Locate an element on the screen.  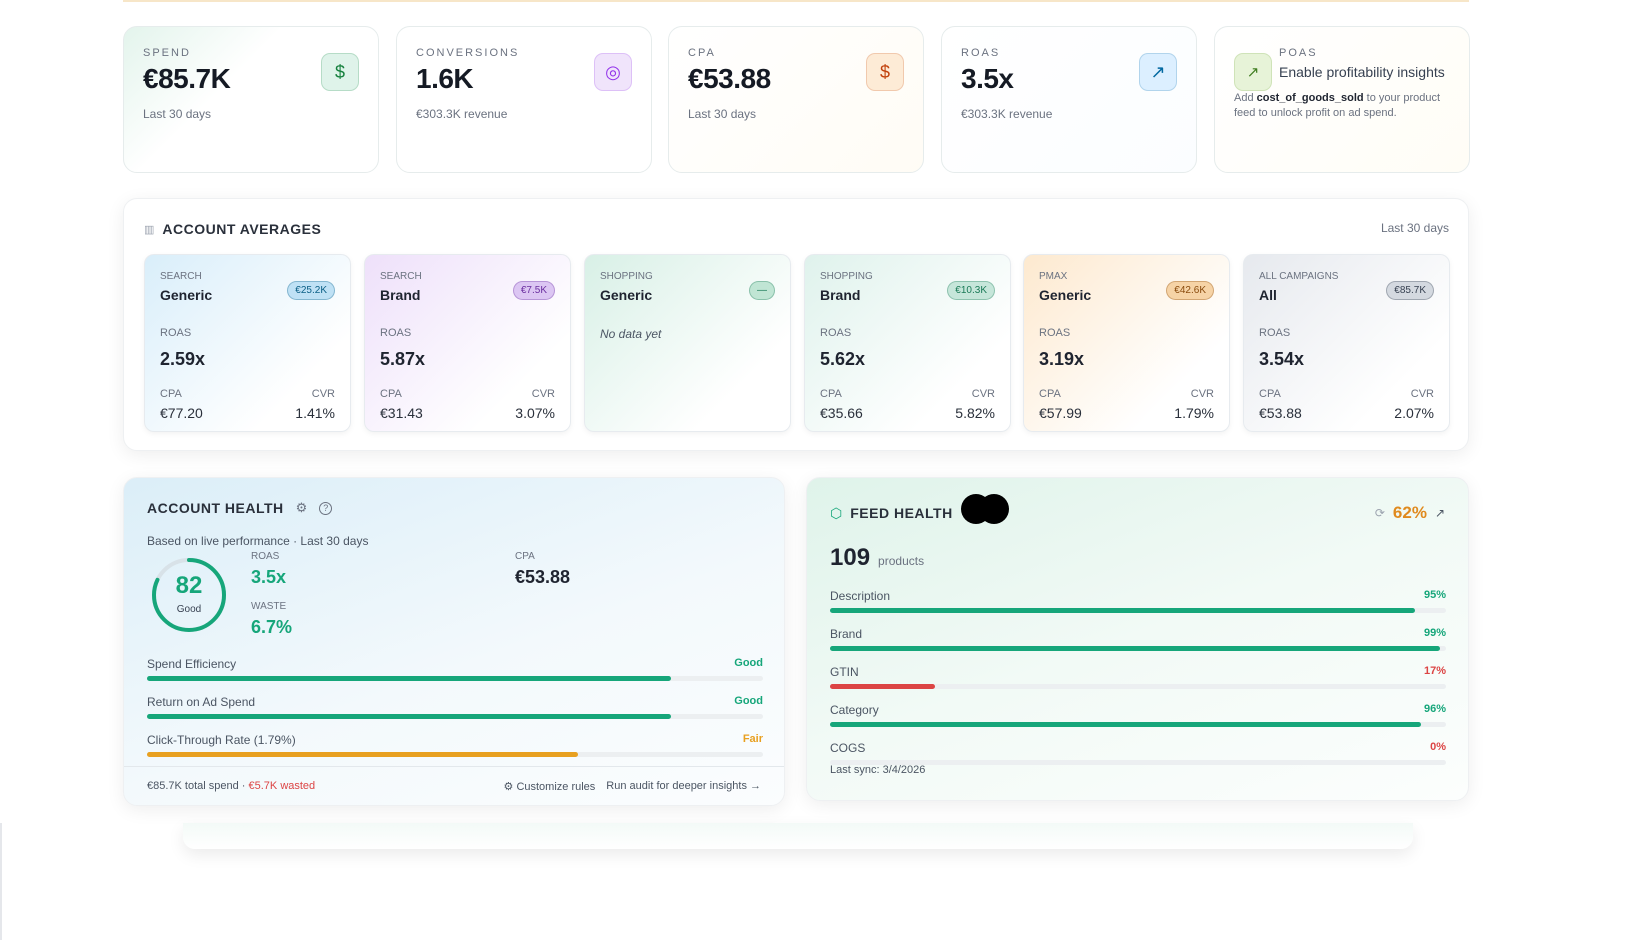
kpi-card-conversions: CONVERSIONS 1.6K €303.3K revenue ◎ is located at coordinates (524, 99).